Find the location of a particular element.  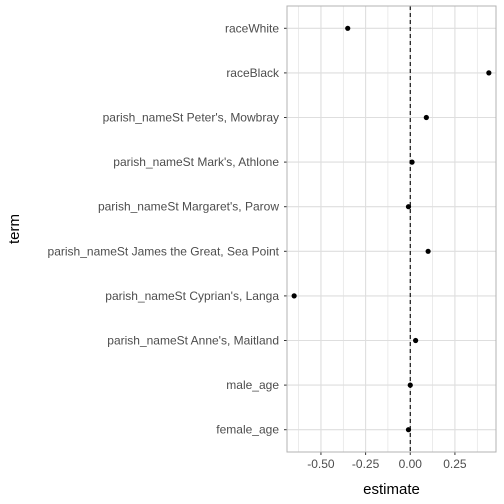

x-tick-label: 0.25 is located at coordinates (455, 464).